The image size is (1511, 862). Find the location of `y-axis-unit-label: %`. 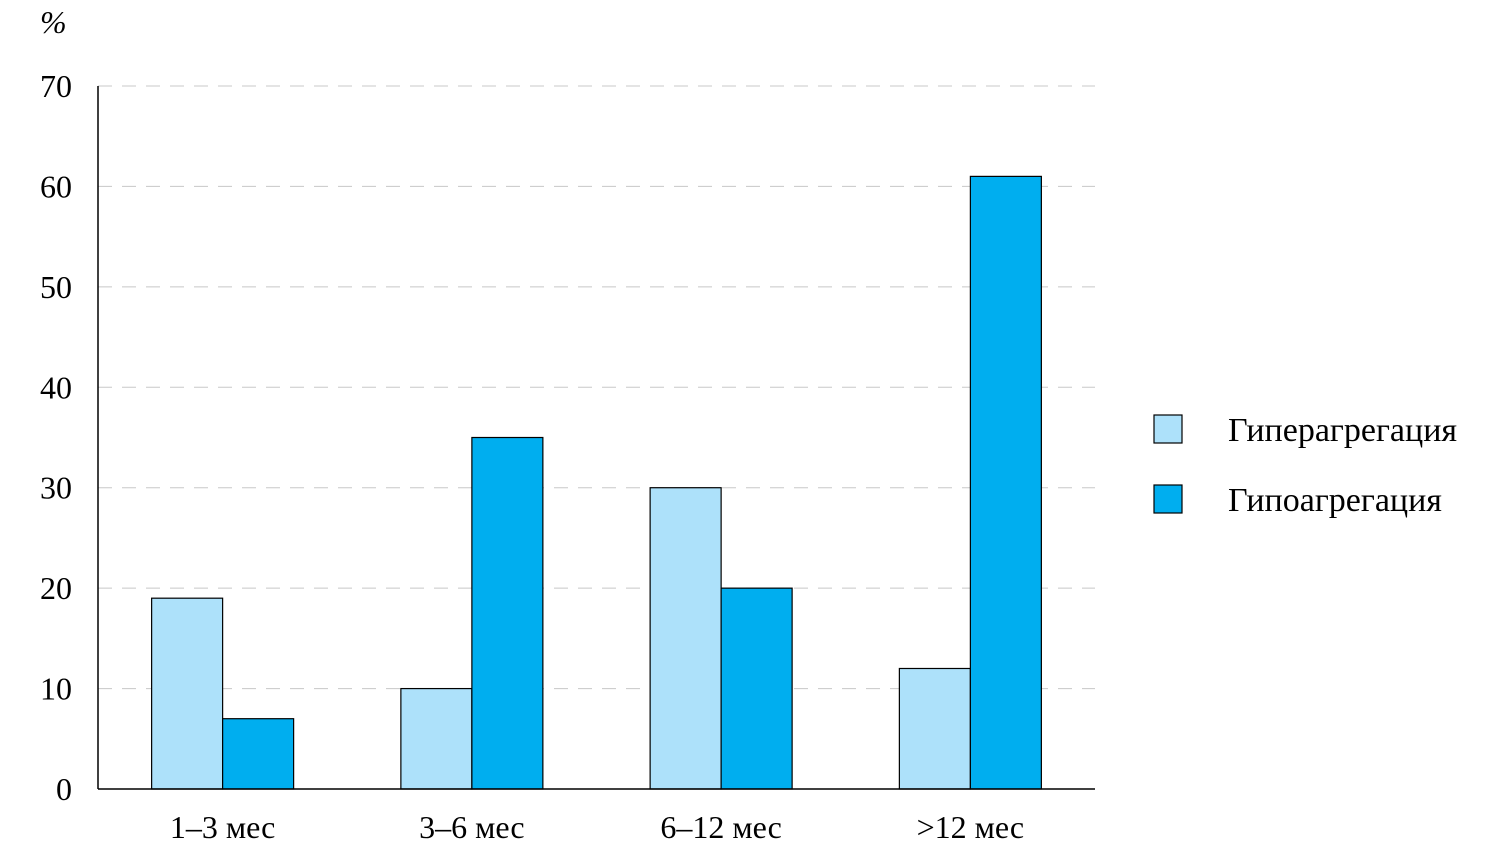

y-axis-unit-label: % is located at coordinates (53, 22).